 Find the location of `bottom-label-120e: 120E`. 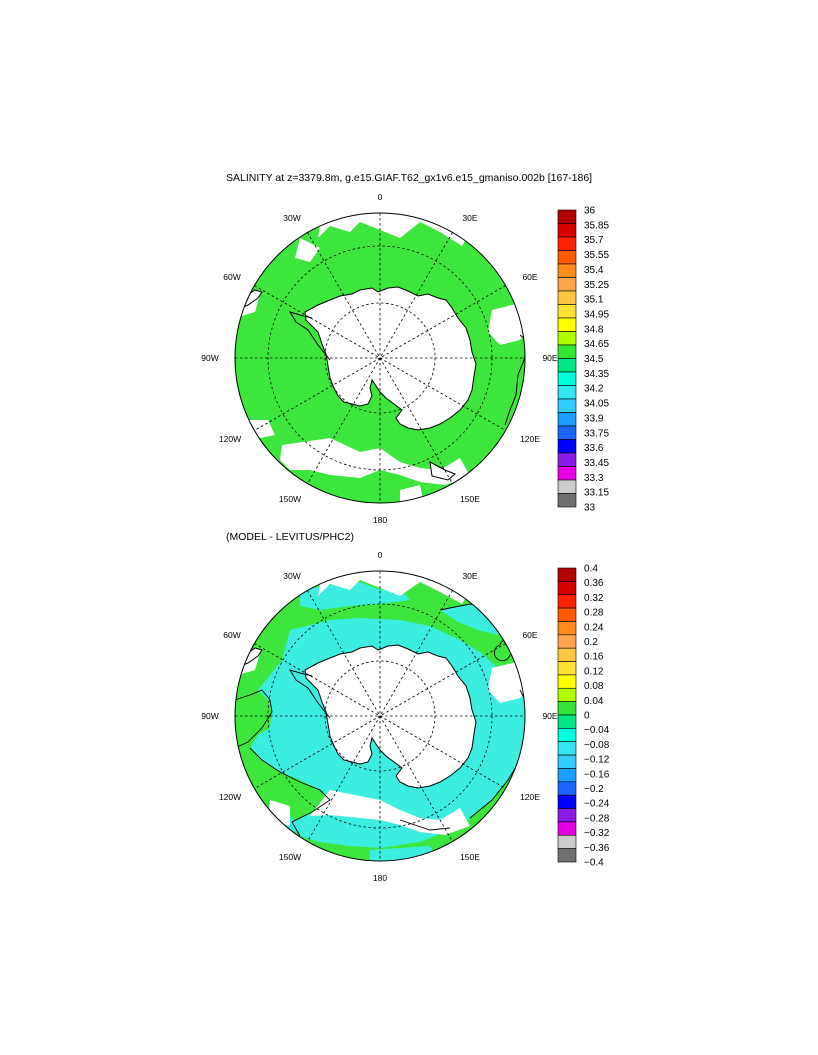

bottom-label-120e: 120E is located at coordinates (530, 797).